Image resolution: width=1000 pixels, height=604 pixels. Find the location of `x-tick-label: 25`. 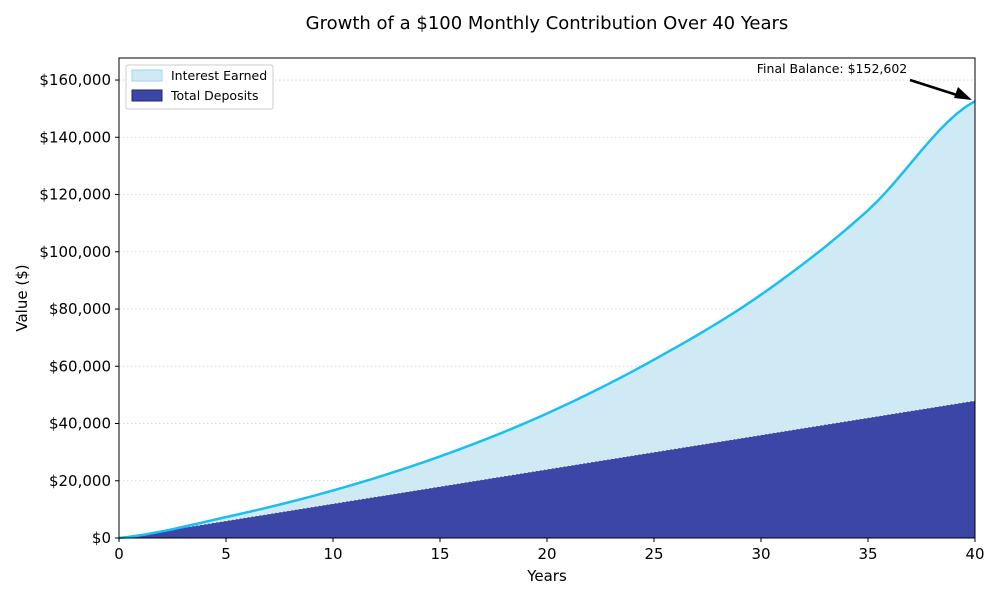

x-tick-label: 25 is located at coordinates (653, 554).